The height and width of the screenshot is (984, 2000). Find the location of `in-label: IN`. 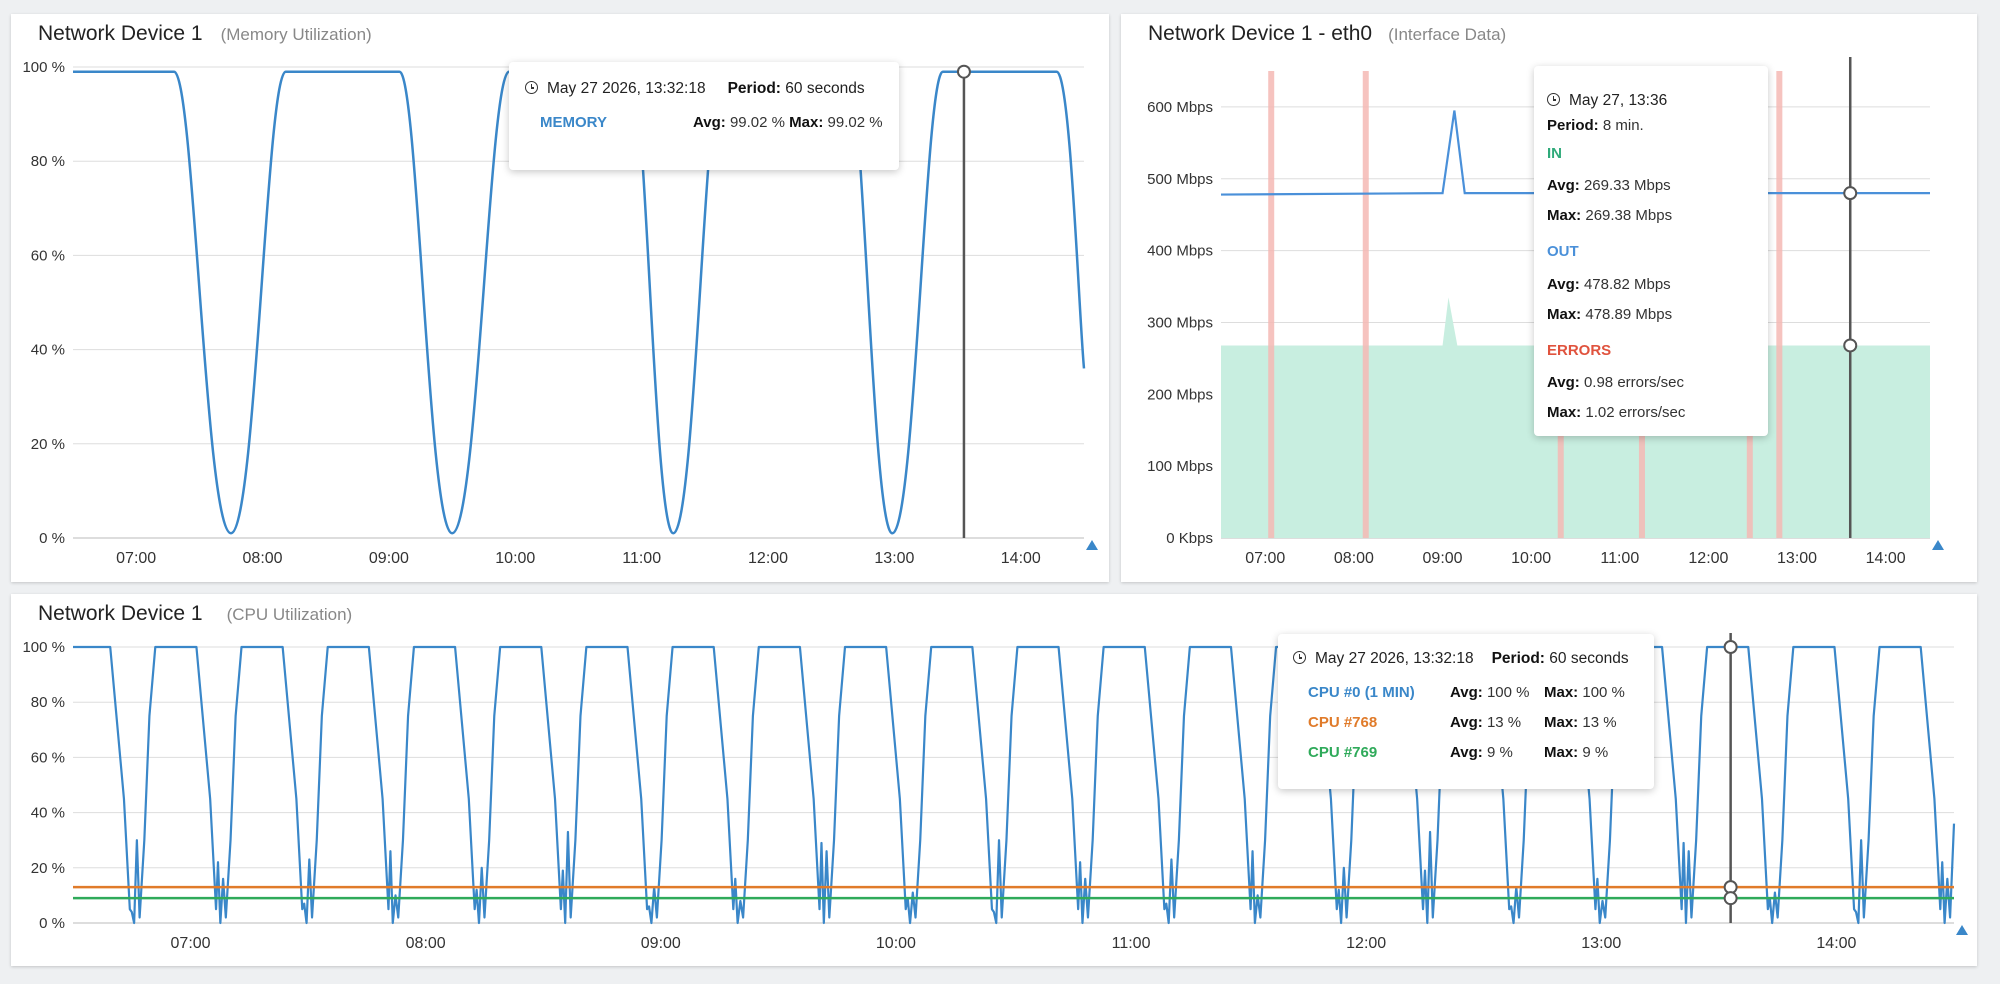

in-label: IN is located at coordinates (1554, 153).